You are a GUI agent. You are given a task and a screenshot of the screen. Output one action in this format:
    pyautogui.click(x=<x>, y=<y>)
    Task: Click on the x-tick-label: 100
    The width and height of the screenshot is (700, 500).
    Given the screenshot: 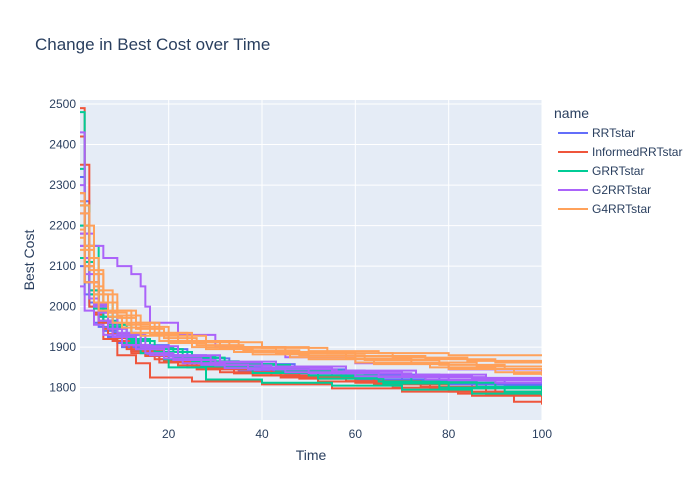 What is the action you would take?
    pyautogui.click(x=542, y=434)
    